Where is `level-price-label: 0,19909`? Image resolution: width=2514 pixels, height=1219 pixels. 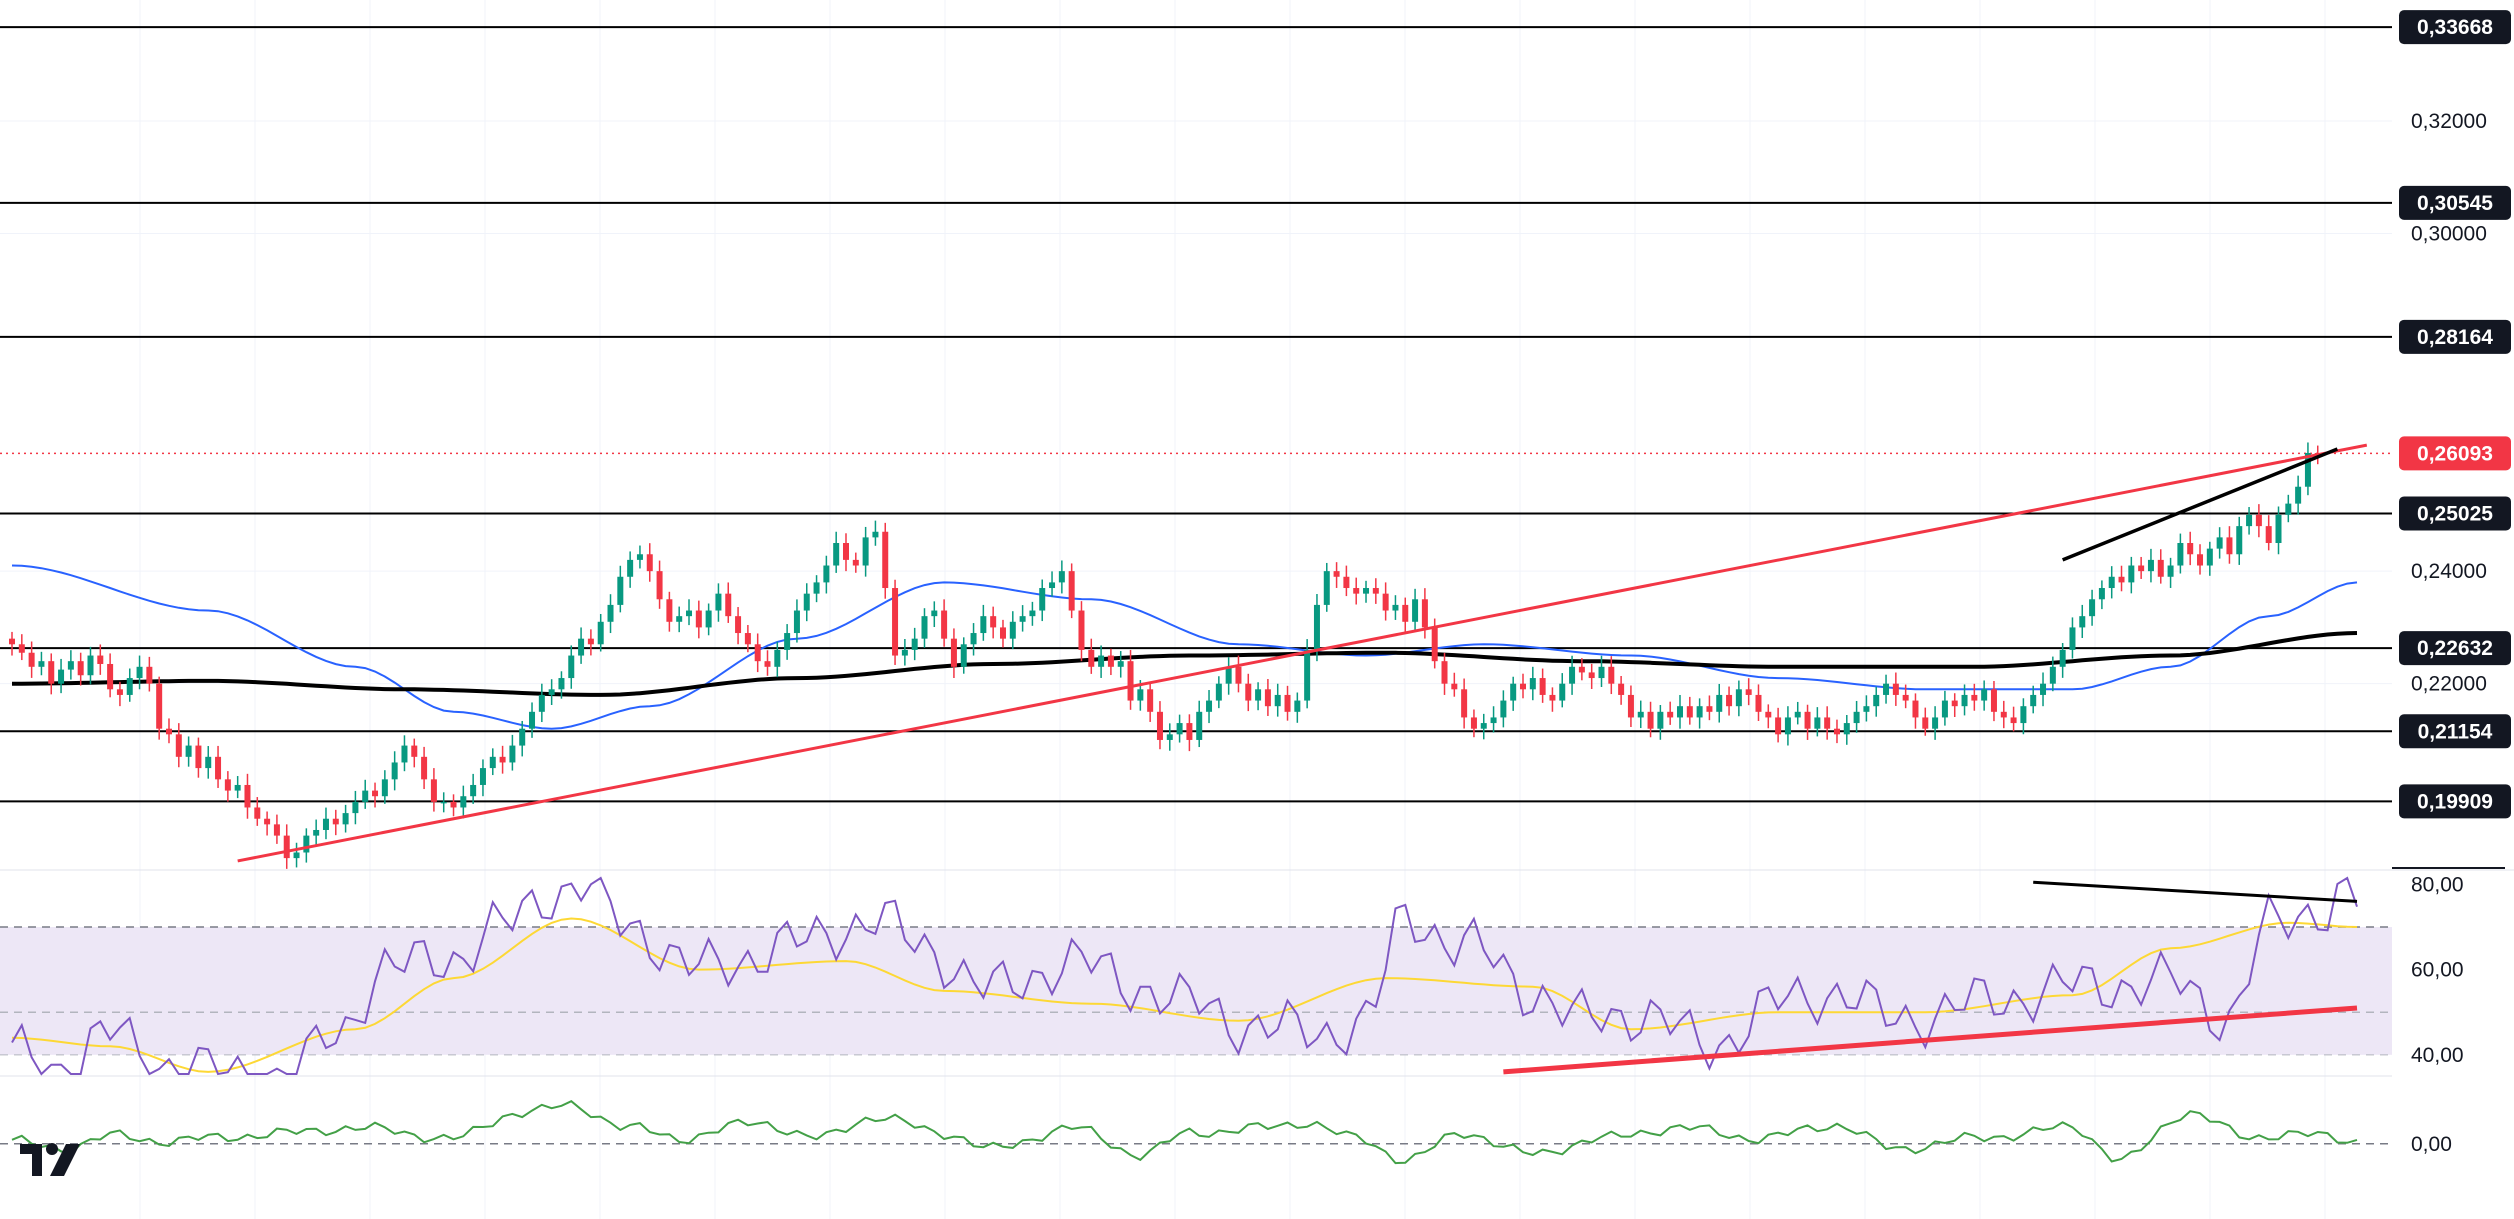 level-price-label: 0,19909 is located at coordinates (2455, 801).